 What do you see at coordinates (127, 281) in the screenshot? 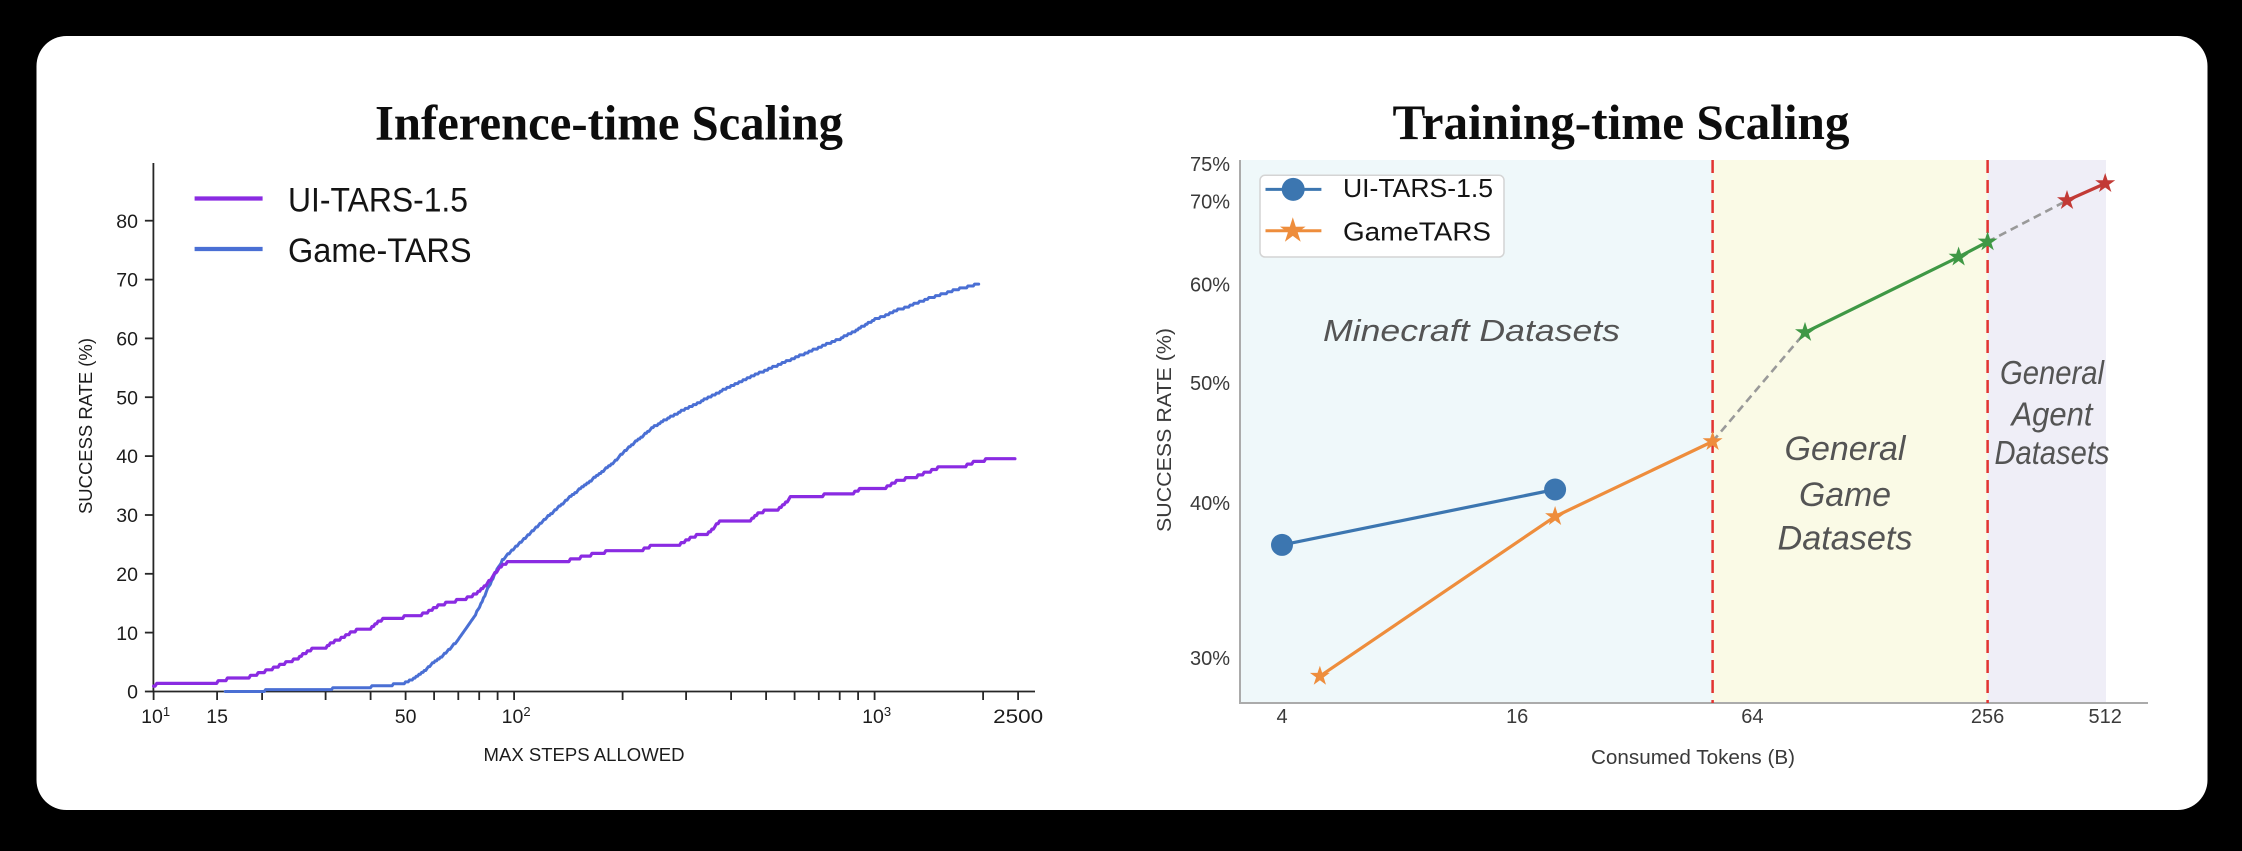
I see `svg-text: 70` at bounding box center [127, 281].